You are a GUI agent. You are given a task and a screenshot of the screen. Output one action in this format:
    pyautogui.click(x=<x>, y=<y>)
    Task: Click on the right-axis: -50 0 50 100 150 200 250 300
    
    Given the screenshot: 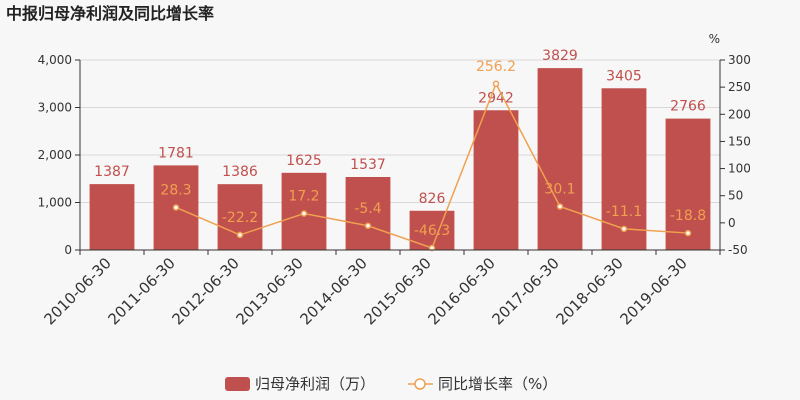 What is the action you would take?
    pyautogui.click(x=735, y=155)
    